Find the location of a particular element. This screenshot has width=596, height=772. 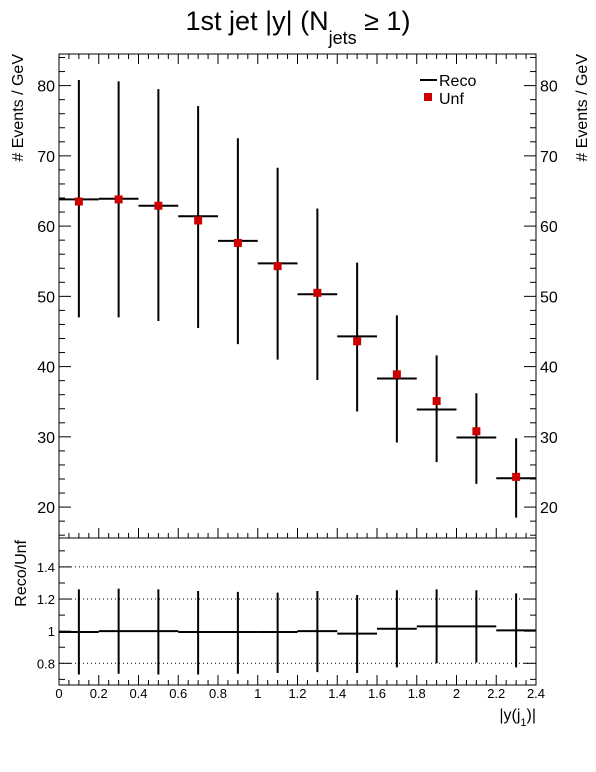

main-ytick-label-left: 30 is located at coordinates (46, 438).